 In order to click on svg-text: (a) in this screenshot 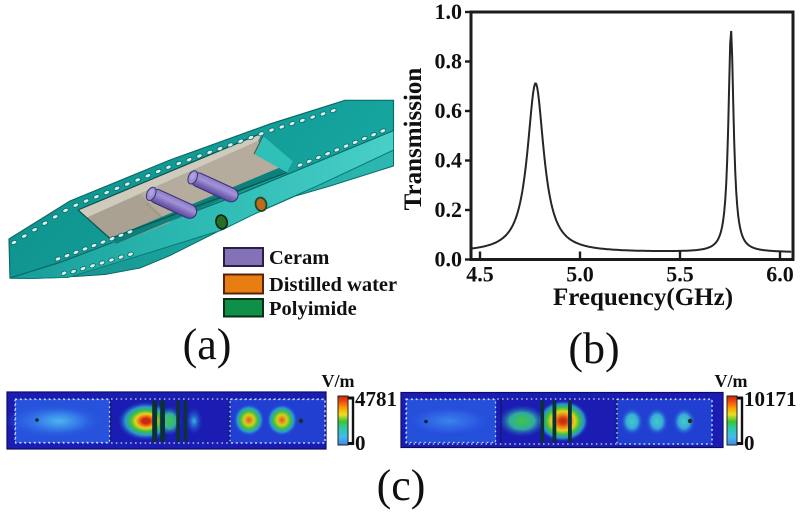, I will do `click(207, 344)`.